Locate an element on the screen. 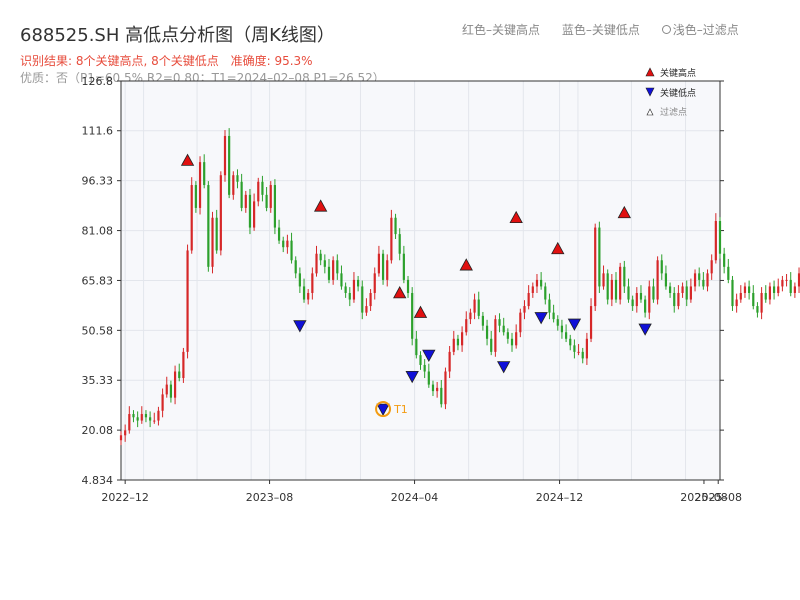 The height and width of the screenshot is (600, 800). legend-filtered-label: 过滤点 is located at coordinates (673, 112).